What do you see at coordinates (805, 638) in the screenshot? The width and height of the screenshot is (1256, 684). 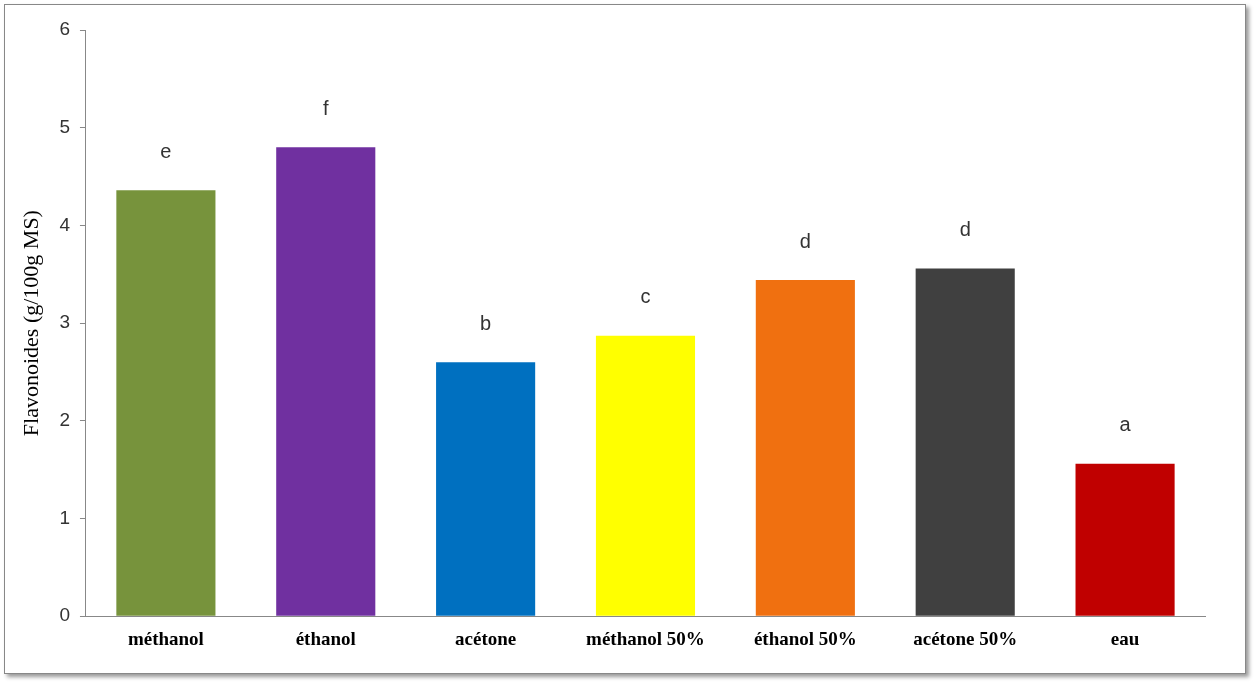 I see `x-tick-label: éthanol 50%` at bounding box center [805, 638].